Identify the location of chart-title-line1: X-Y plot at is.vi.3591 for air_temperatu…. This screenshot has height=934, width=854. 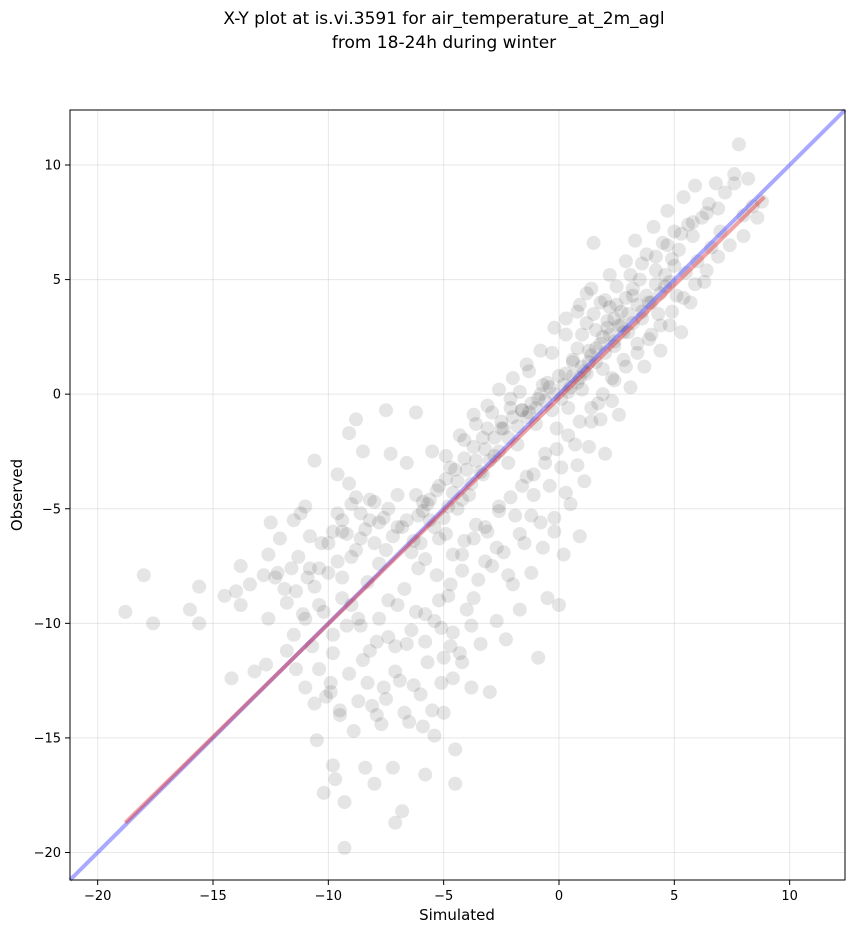
(443, 19).